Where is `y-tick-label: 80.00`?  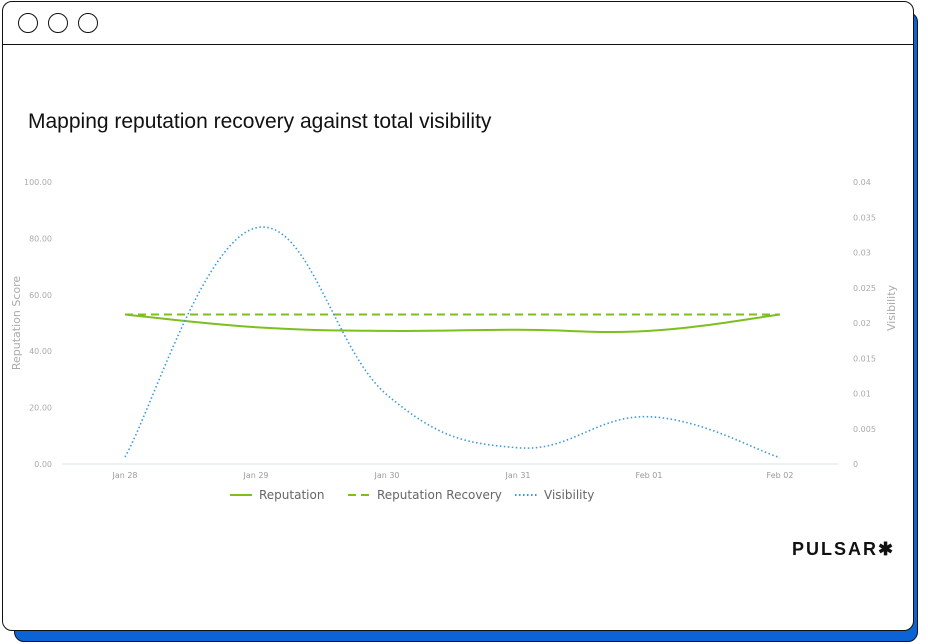 y-tick-label: 80.00 is located at coordinates (40, 238).